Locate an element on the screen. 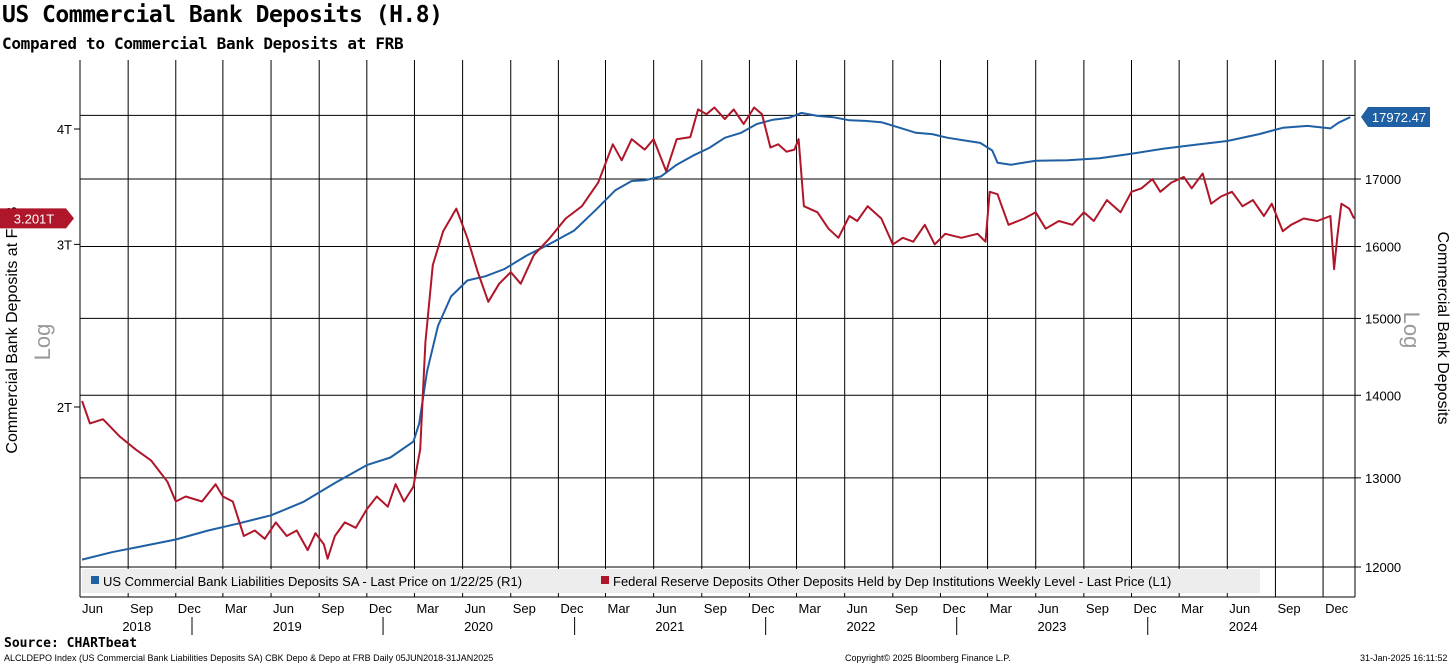 This screenshot has height=665, width=1456. right-last-value-label: 17972.47 is located at coordinates (1399, 117).